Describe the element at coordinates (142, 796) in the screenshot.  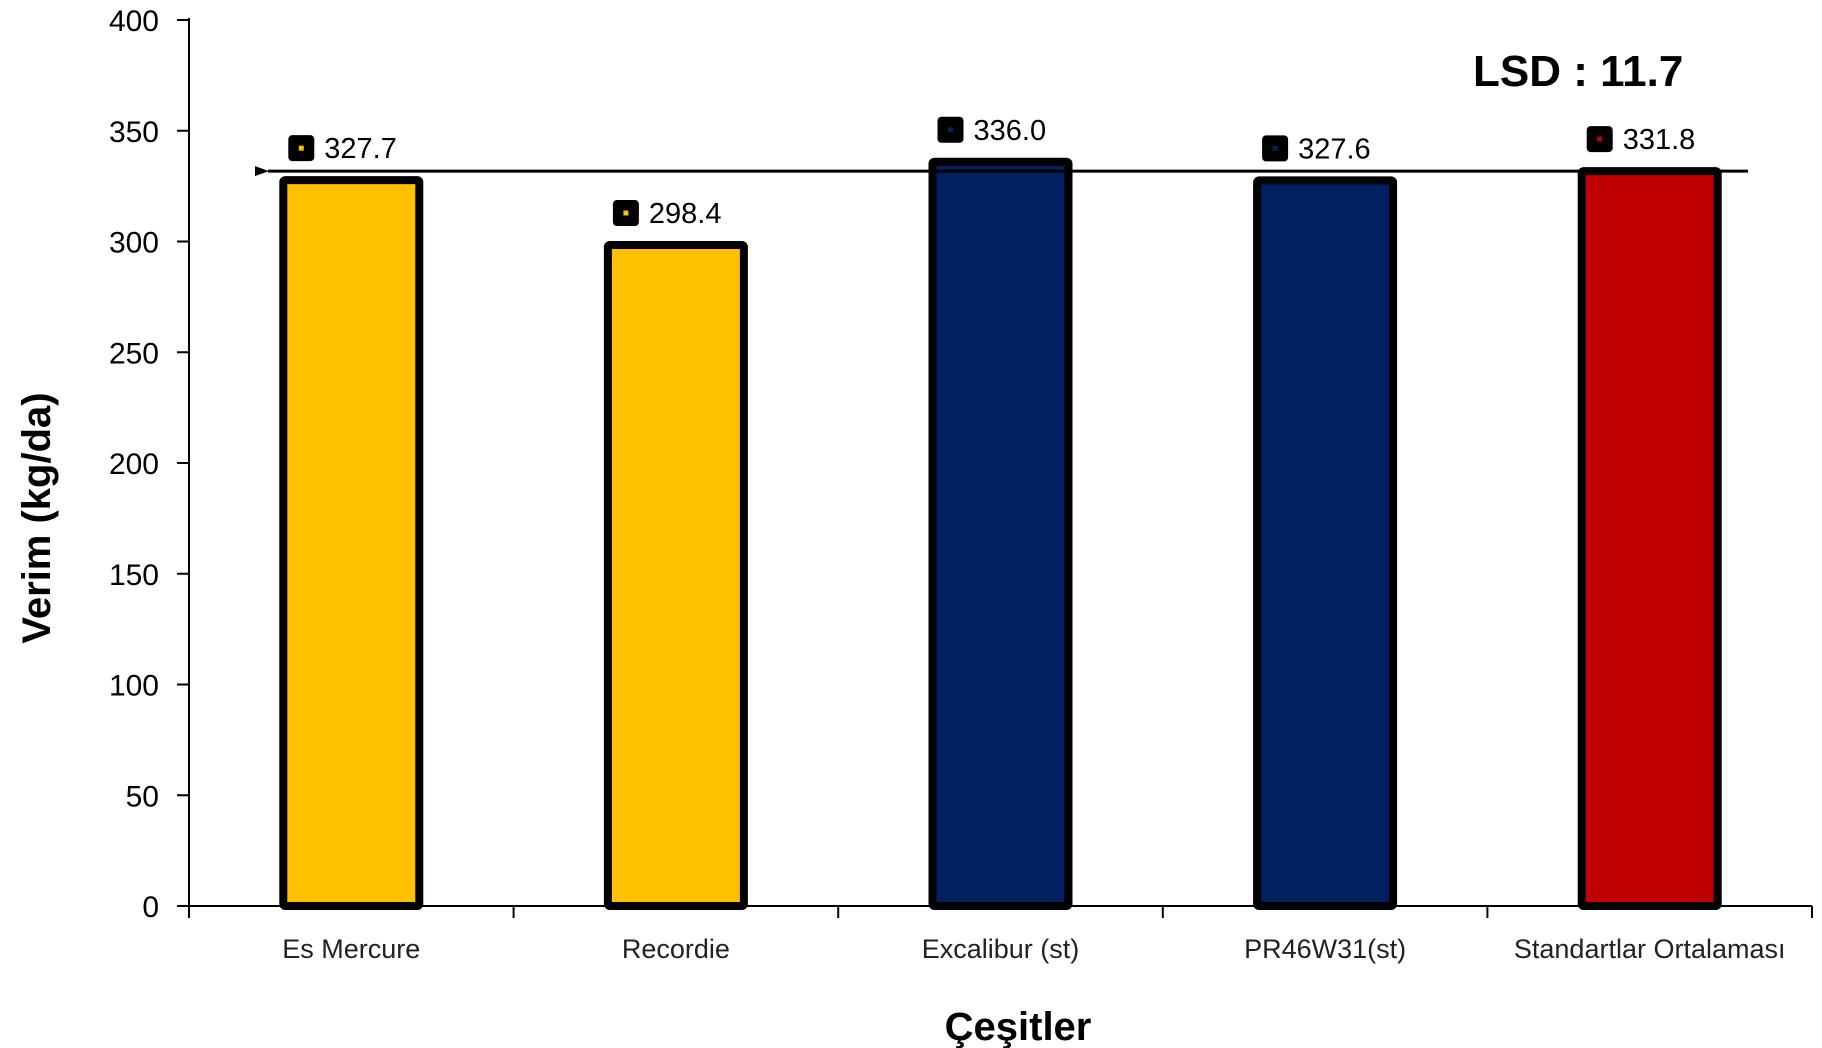
I see `y-tick-label: 50` at that location.